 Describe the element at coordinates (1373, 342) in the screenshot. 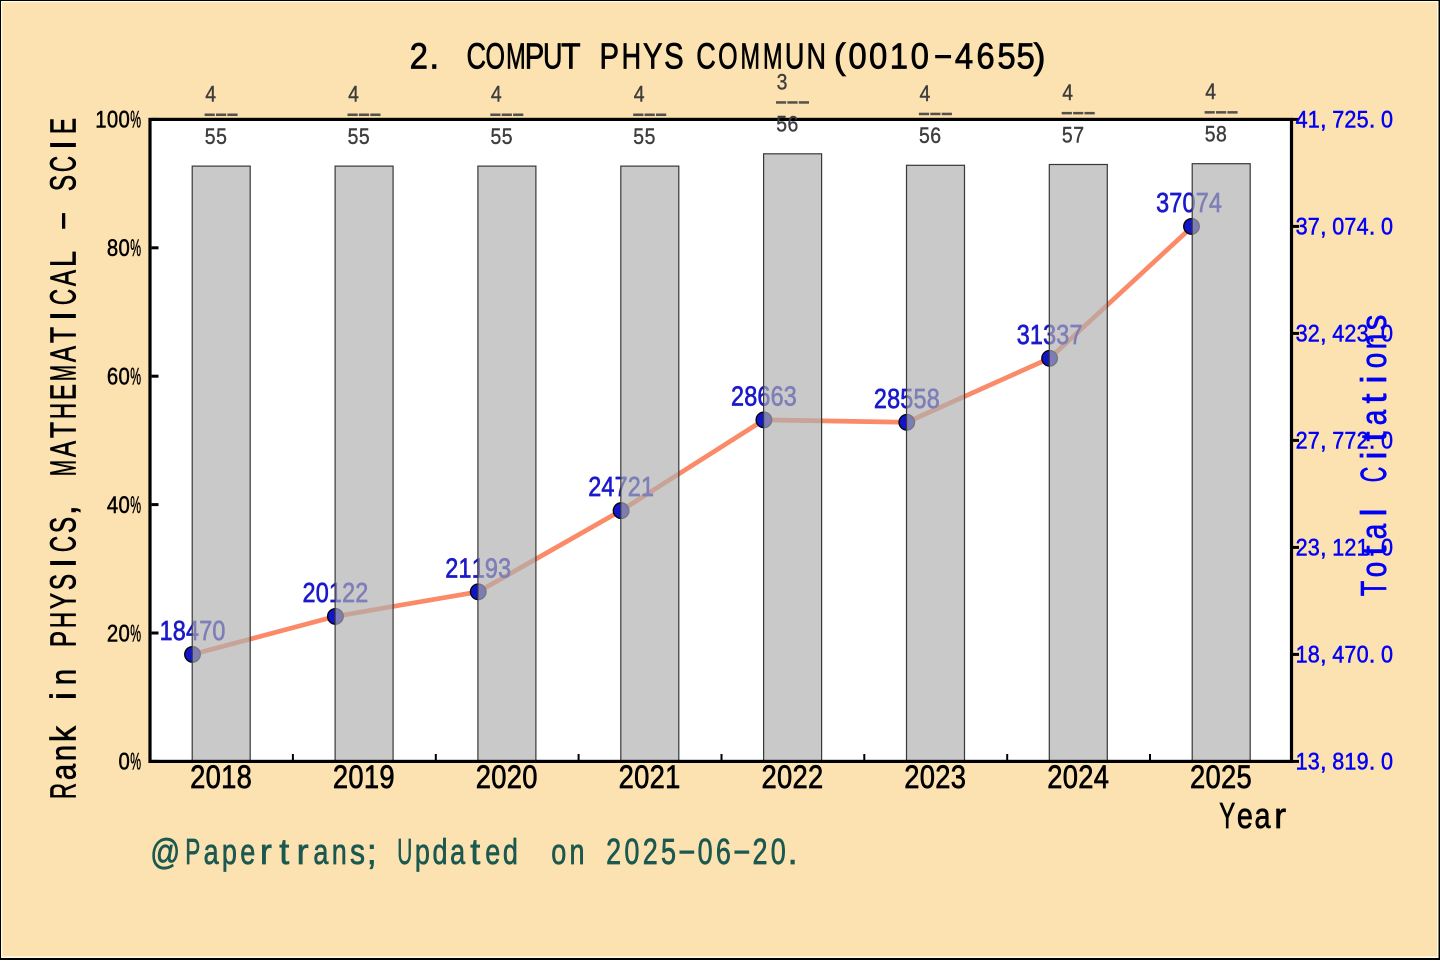

I see `svg-text: n` at that location.